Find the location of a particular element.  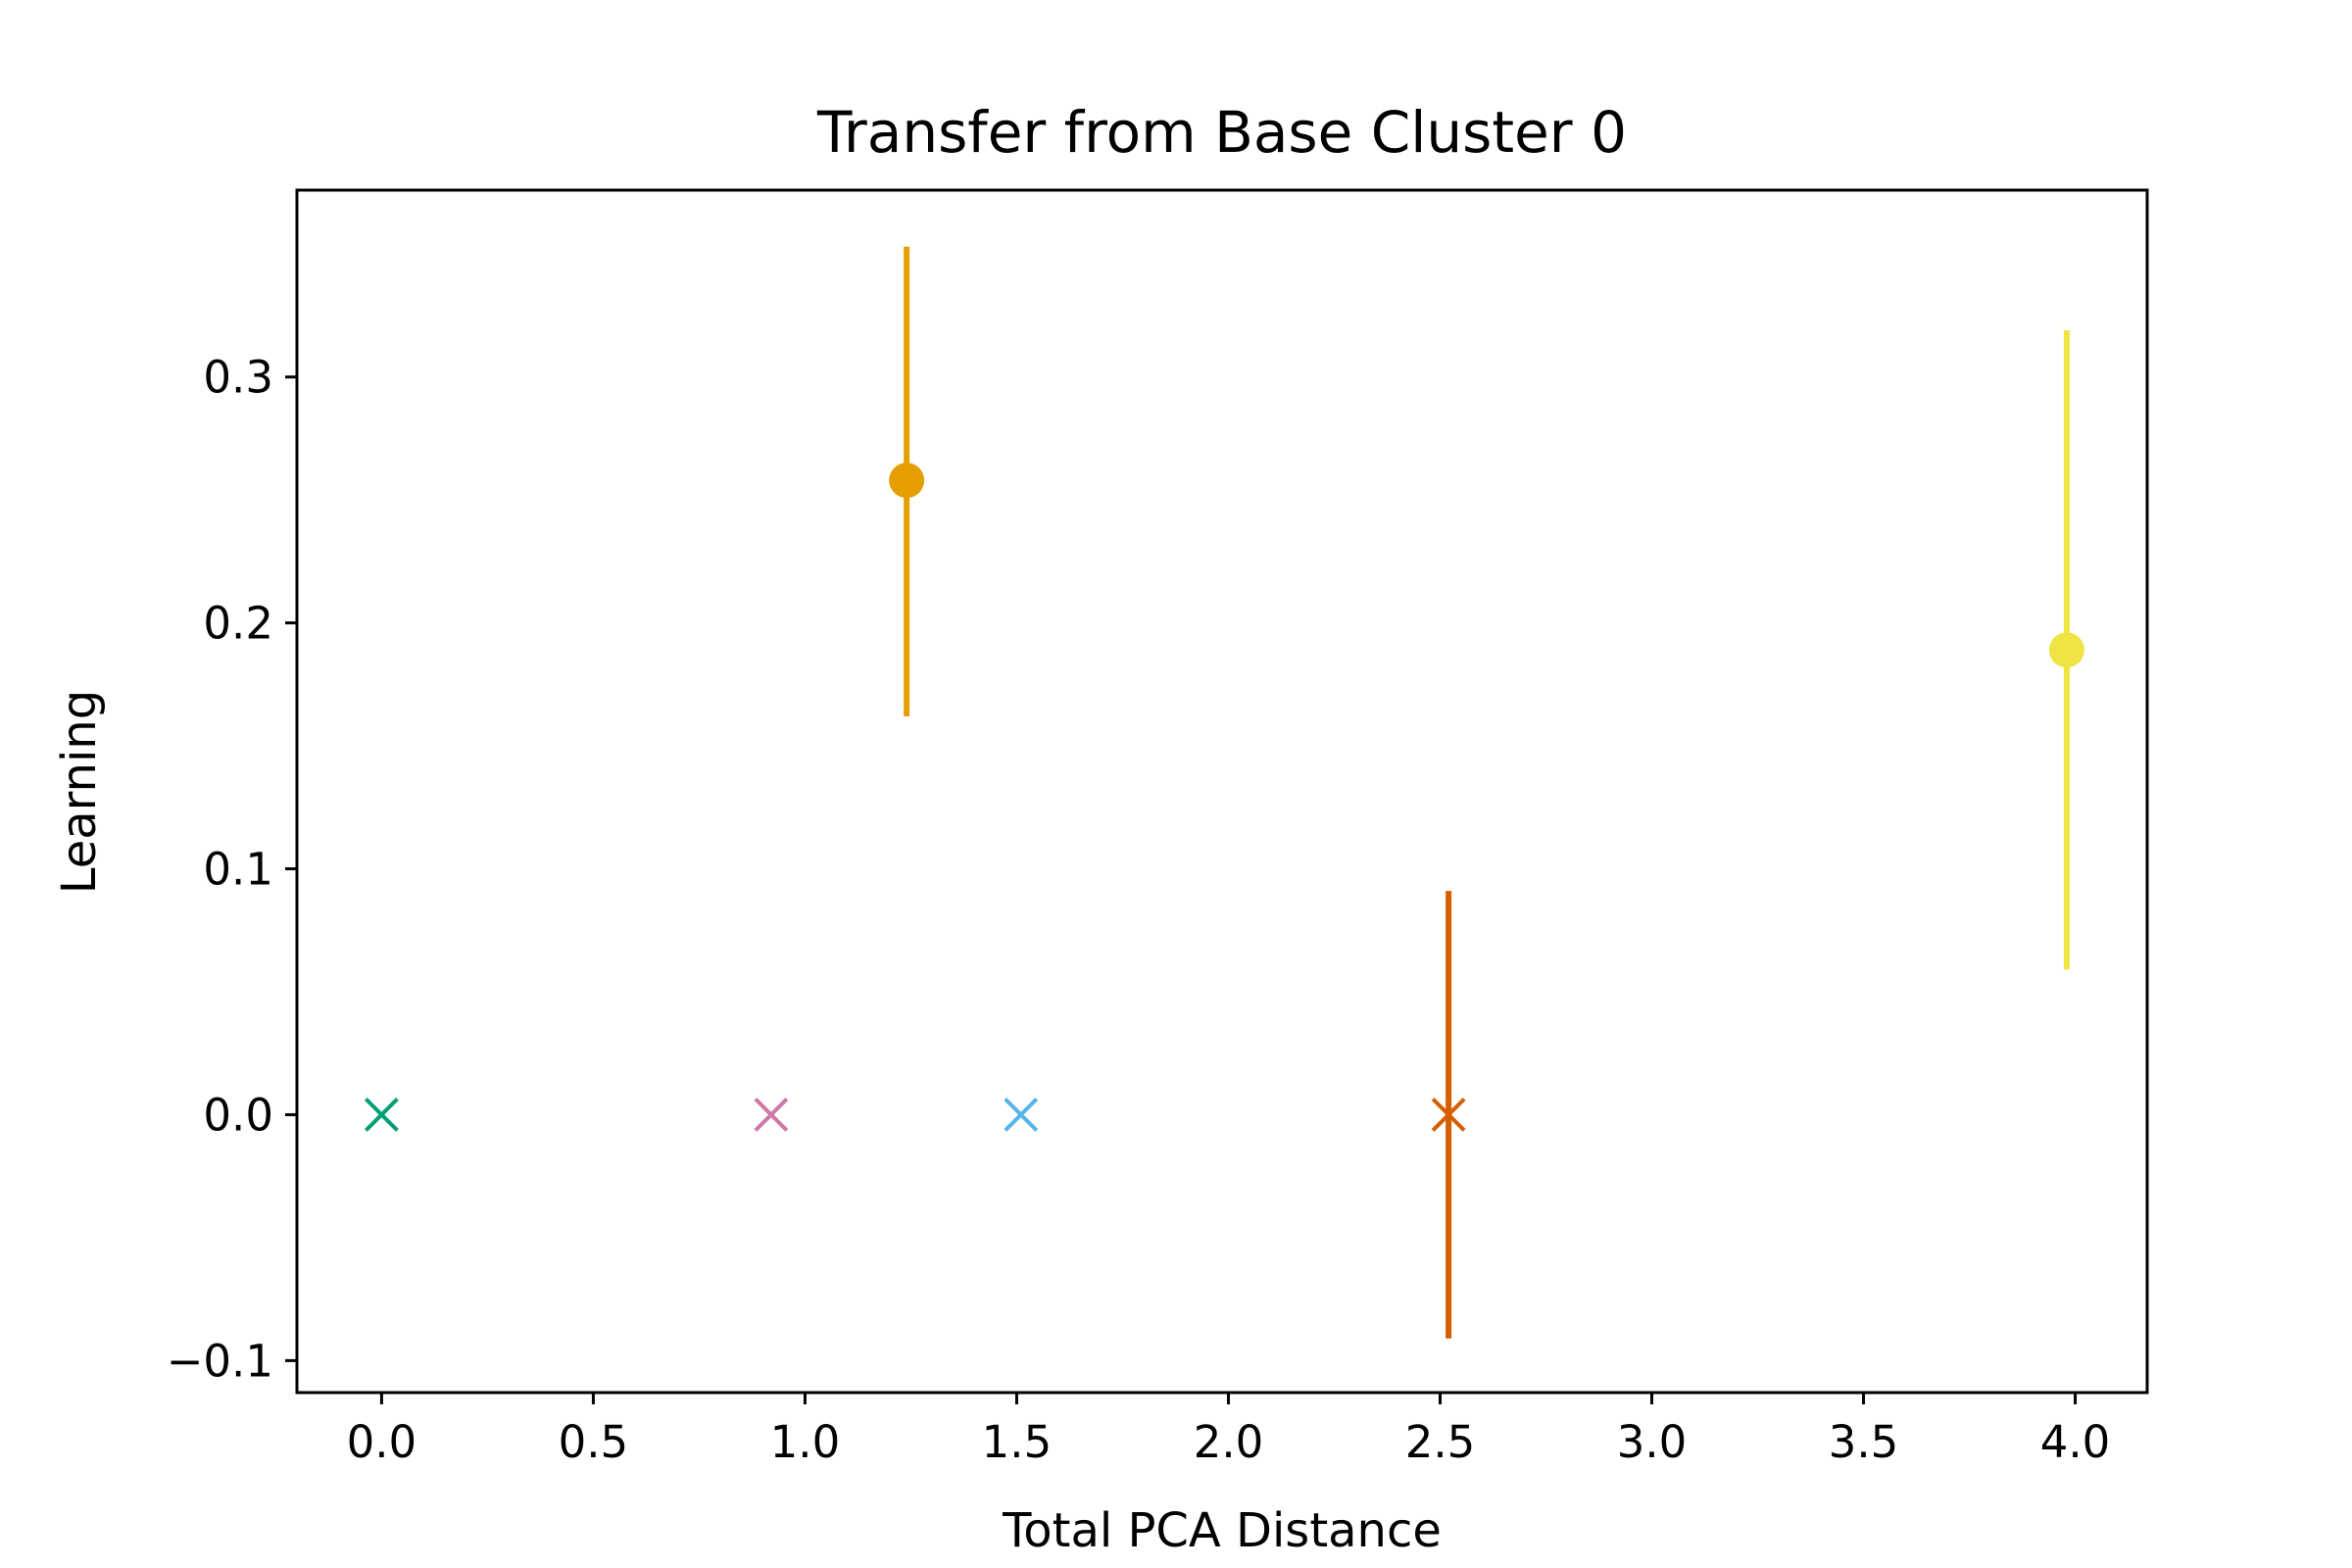

x-axis-label: Total PCA Distance is located at coordinates (1222, 1530).